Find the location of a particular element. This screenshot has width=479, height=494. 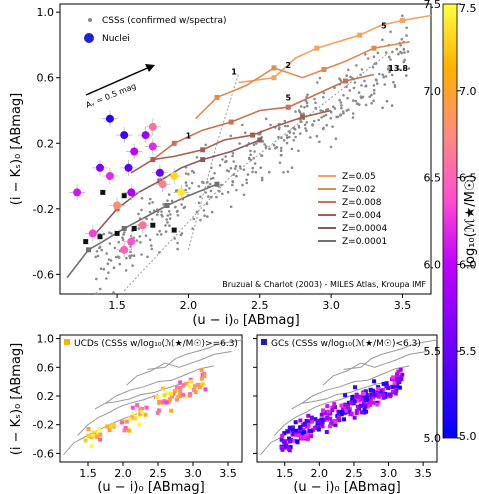

colorbar-value-label: 6.5 is located at coordinates (433, 178).